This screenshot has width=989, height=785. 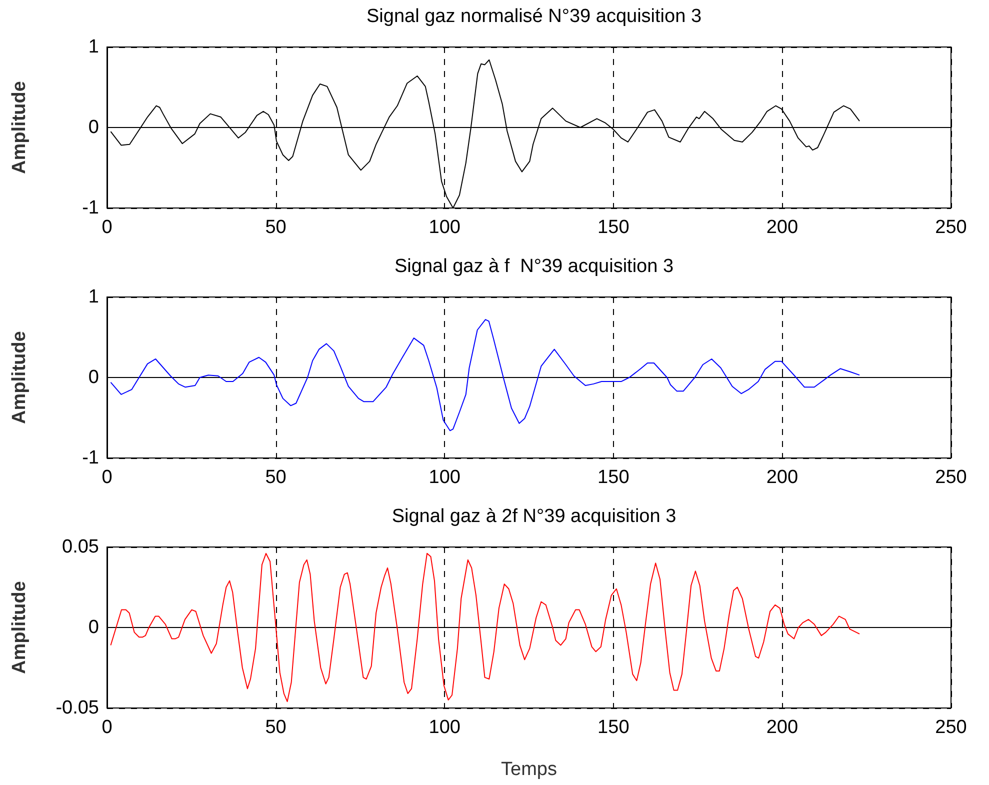 What do you see at coordinates (529, 769) in the screenshot?
I see `x-axis-title: Temps` at bounding box center [529, 769].